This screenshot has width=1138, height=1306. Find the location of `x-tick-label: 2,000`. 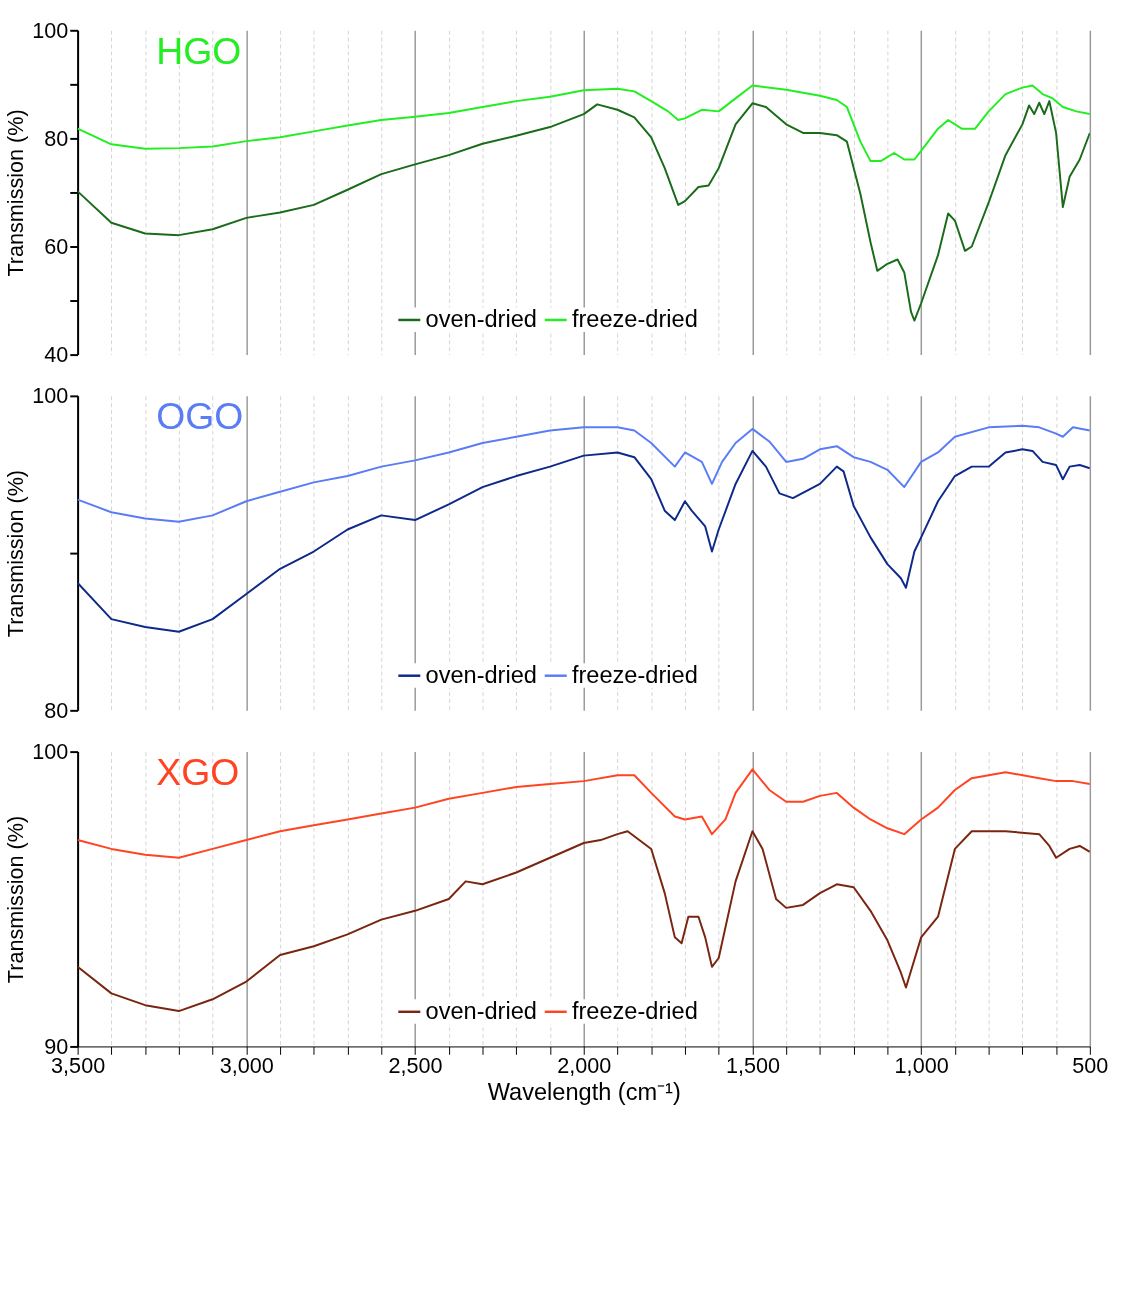

x-tick-label: 2,000 is located at coordinates (584, 1066).